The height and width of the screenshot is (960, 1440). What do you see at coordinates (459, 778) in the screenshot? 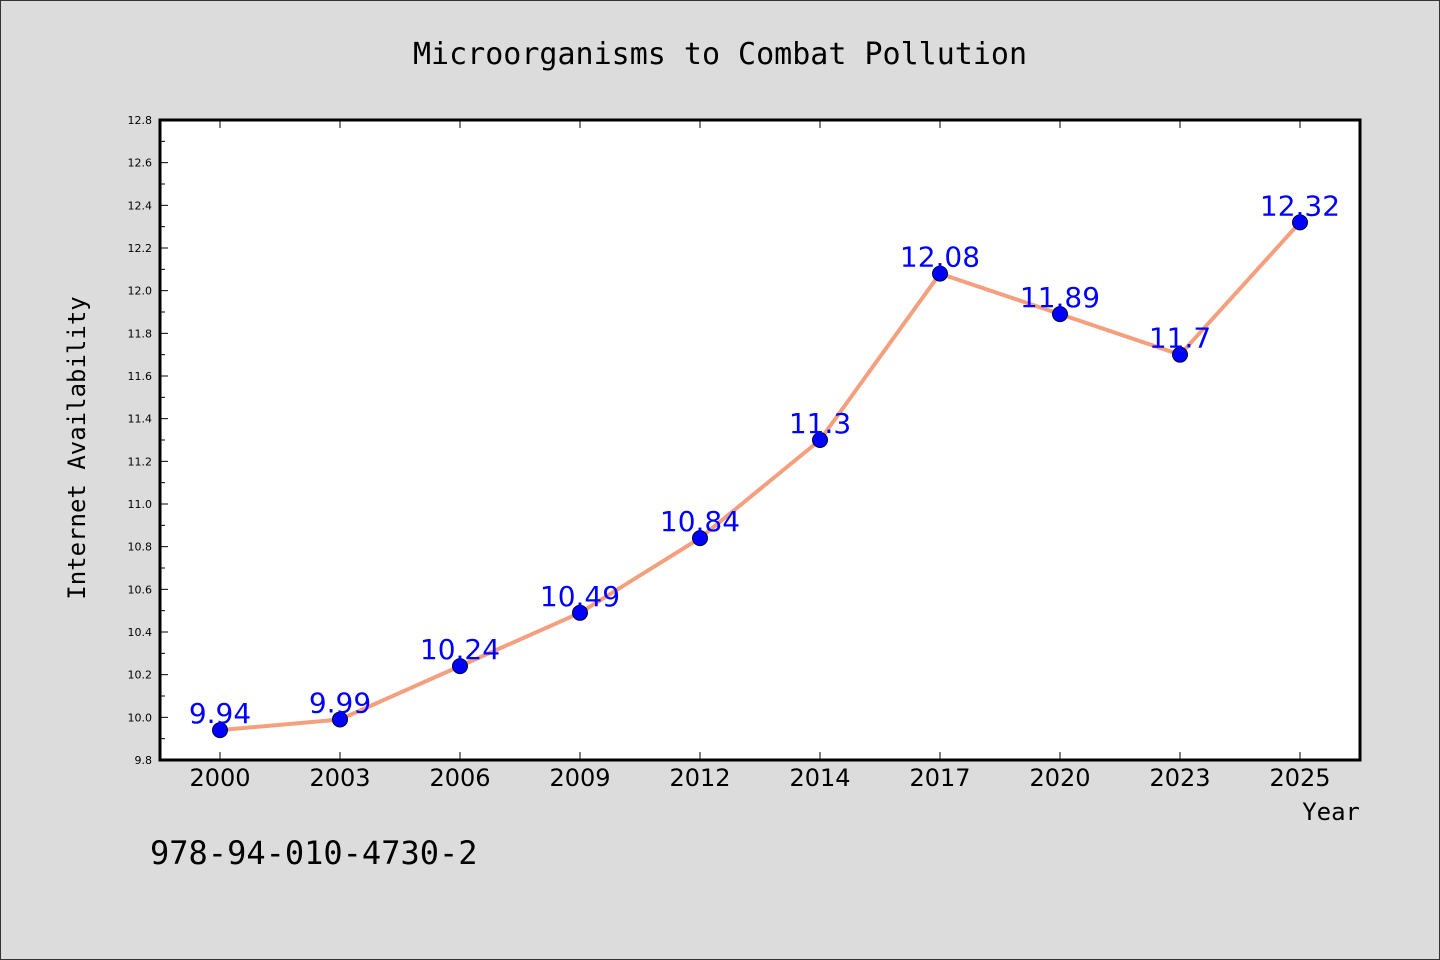
I see `x-tick-label: 2006` at bounding box center [459, 778].